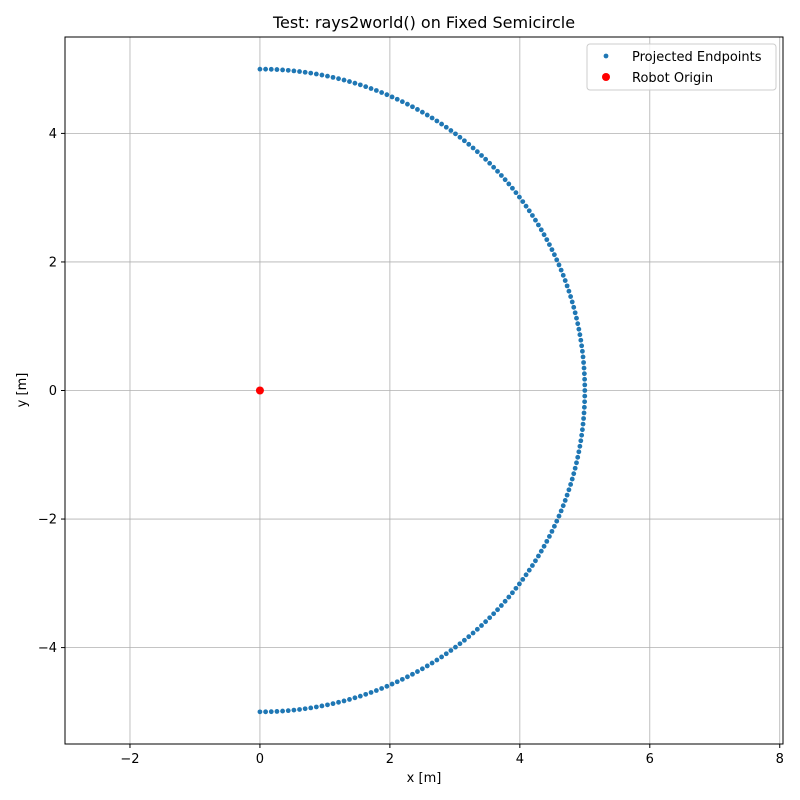 The width and height of the screenshot is (800, 800). I want to click on x-tick-label: 0, so click(260, 759).